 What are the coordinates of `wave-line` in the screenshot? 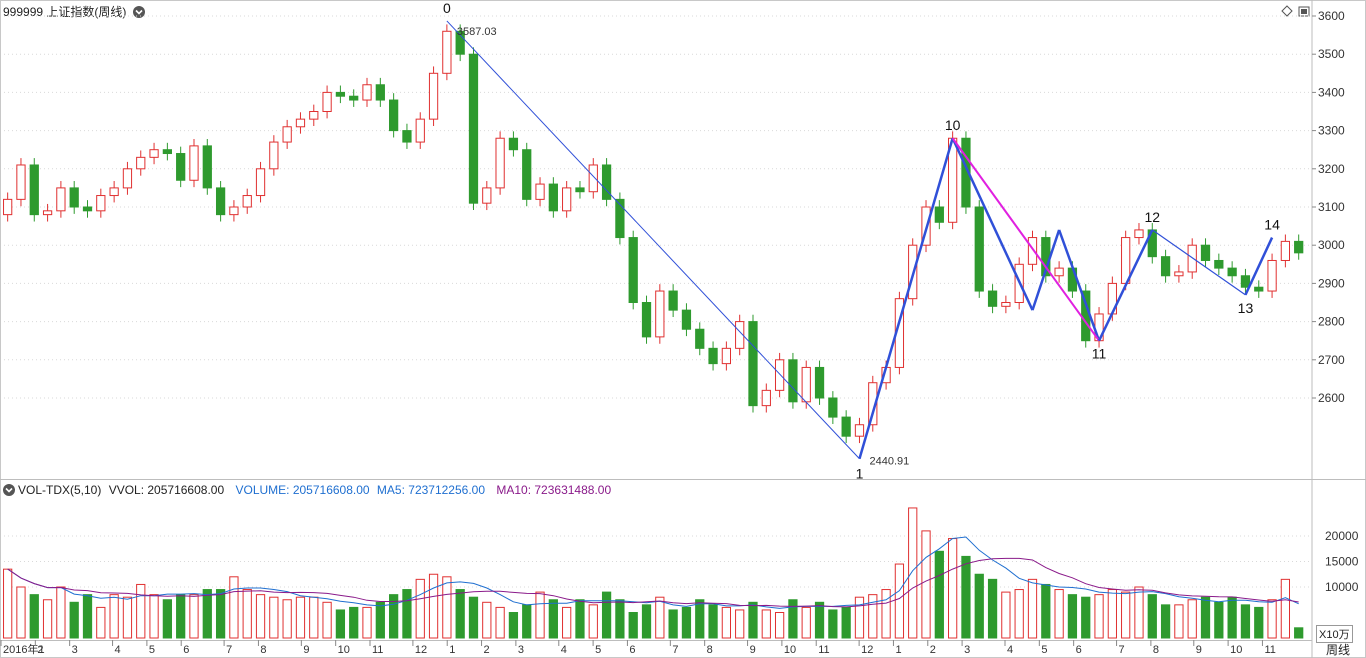 It's located at (1046, 270).